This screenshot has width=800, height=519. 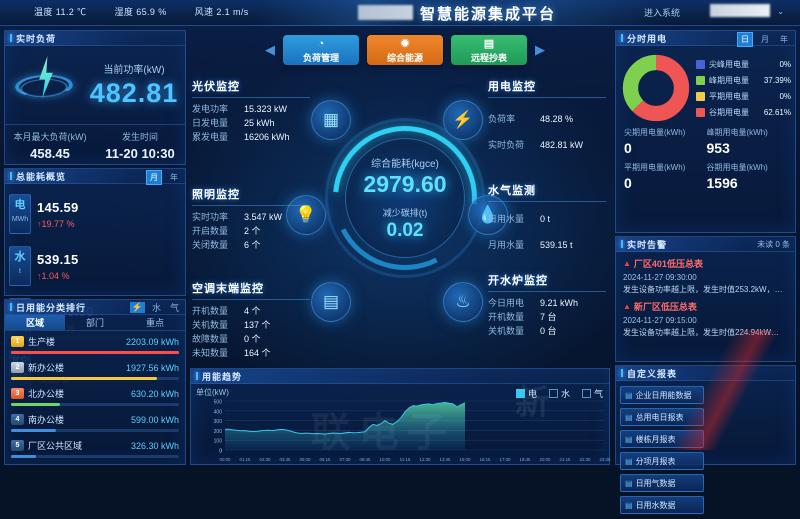 I want to click on panel-title: 分时用电, so click(x=647, y=38).